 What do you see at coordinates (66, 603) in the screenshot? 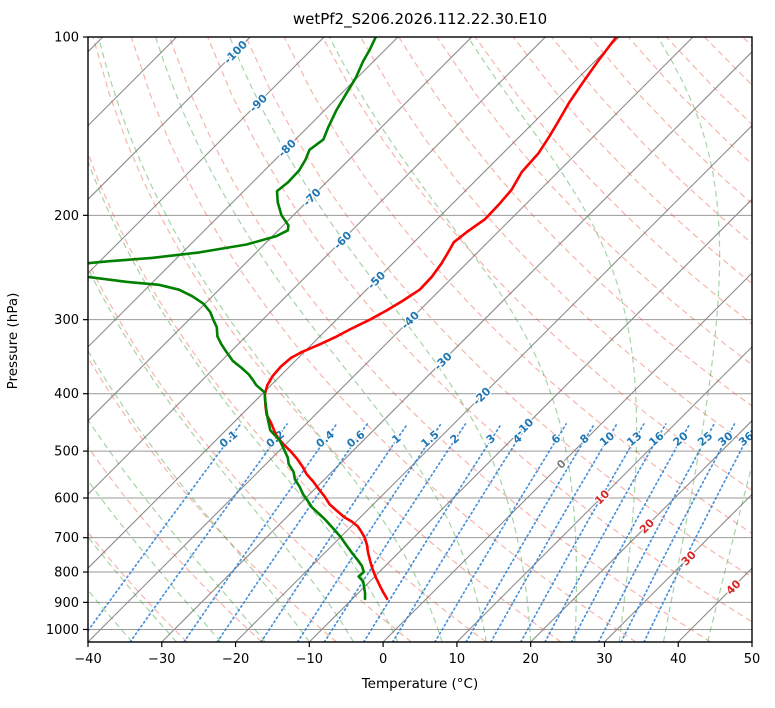
I see `y-tick-label: 900` at bounding box center [66, 603].